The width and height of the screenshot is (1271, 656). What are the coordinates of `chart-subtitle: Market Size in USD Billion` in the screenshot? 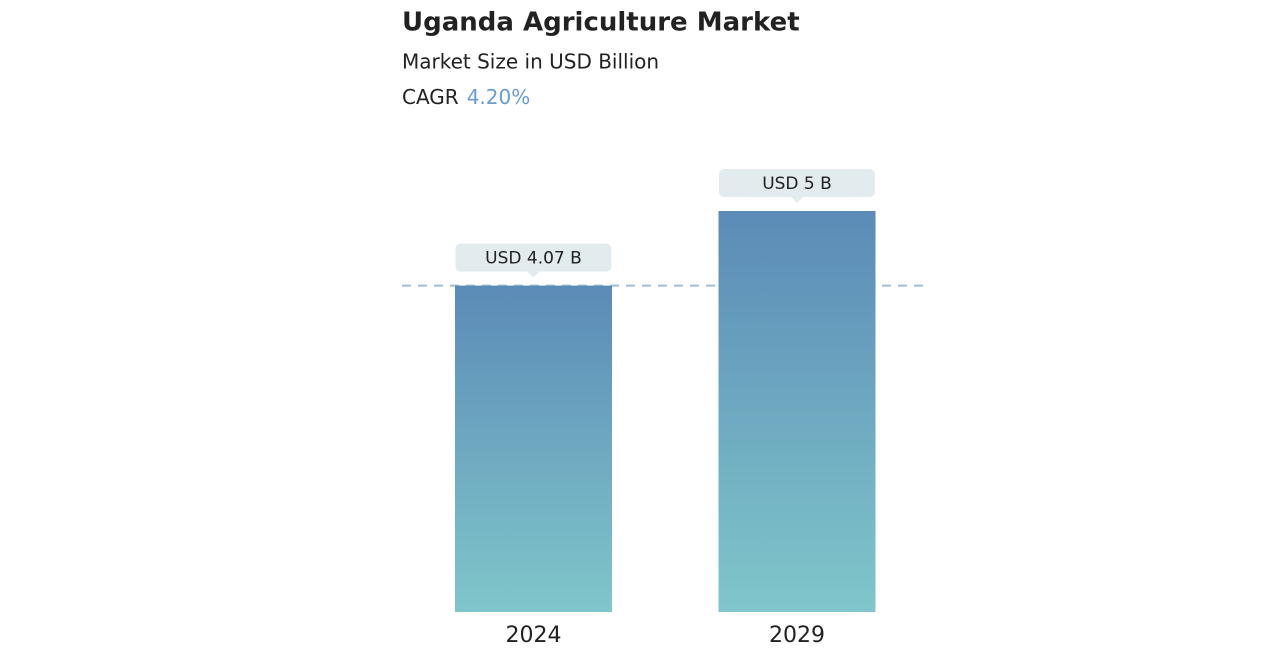 It's located at (530, 62).